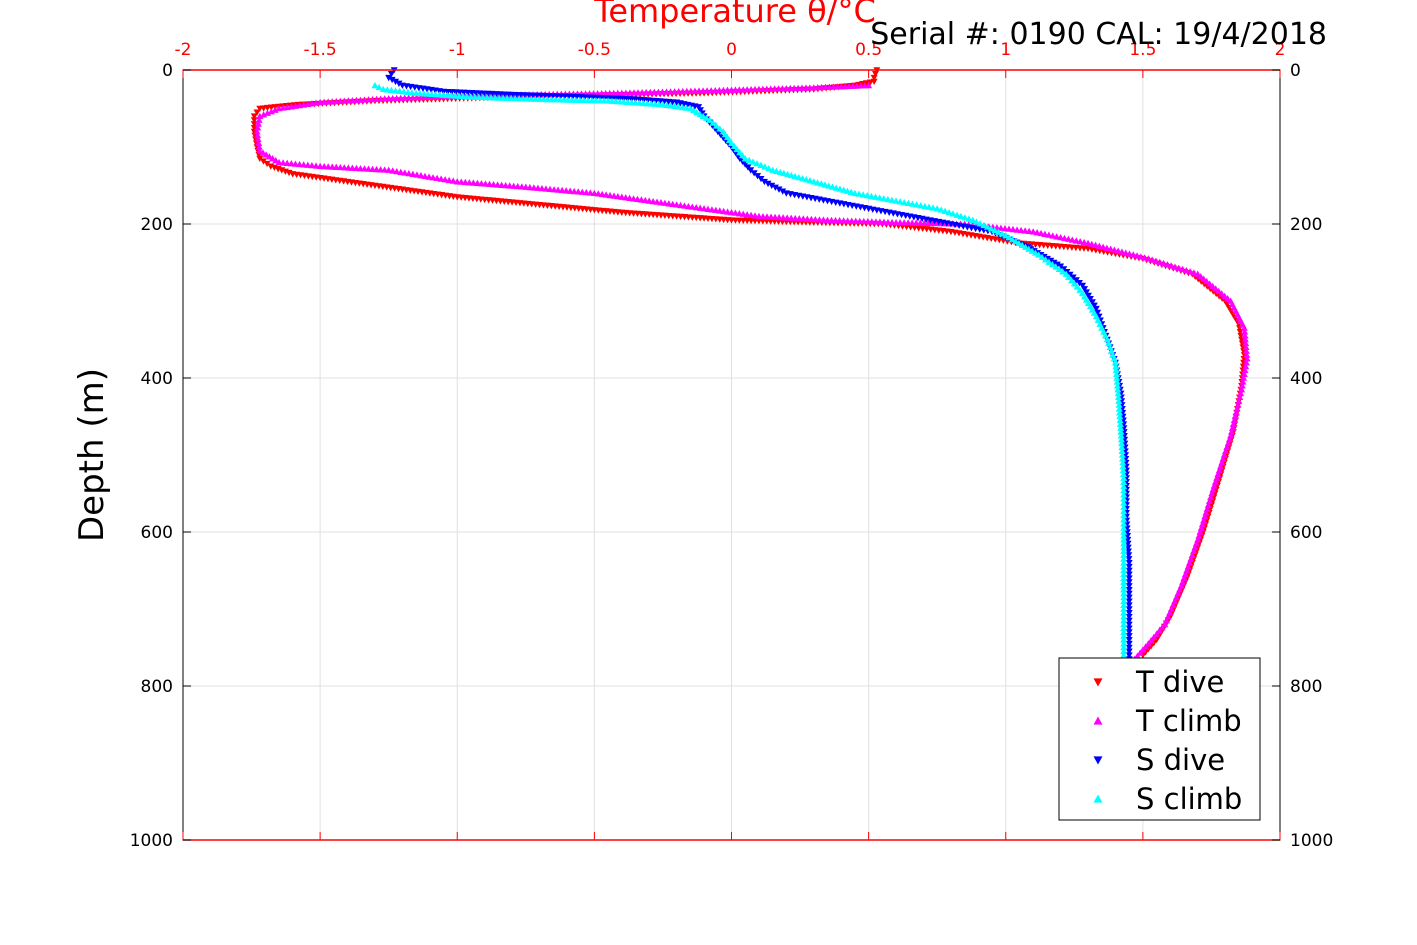  Describe the element at coordinates (1098, 34) in the screenshot. I see `serial-cal-label: Serial #: 0190 CAL: 19/4/2018` at that location.